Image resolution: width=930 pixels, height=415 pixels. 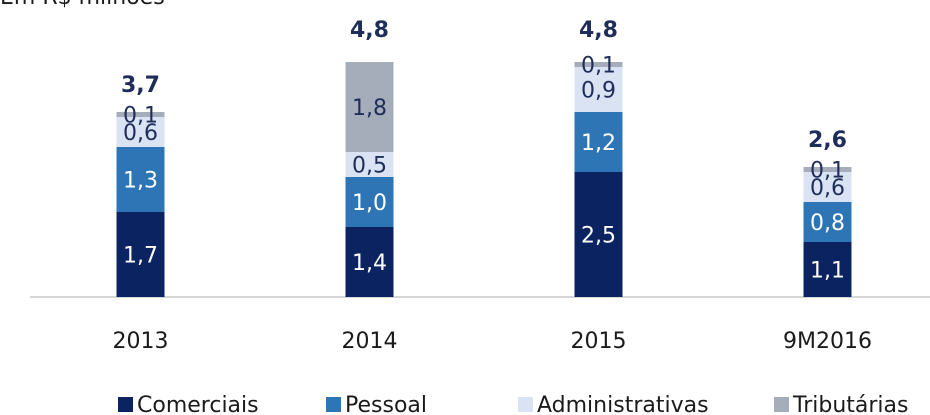 I want to click on value-label: 0,5, so click(x=369, y=166).